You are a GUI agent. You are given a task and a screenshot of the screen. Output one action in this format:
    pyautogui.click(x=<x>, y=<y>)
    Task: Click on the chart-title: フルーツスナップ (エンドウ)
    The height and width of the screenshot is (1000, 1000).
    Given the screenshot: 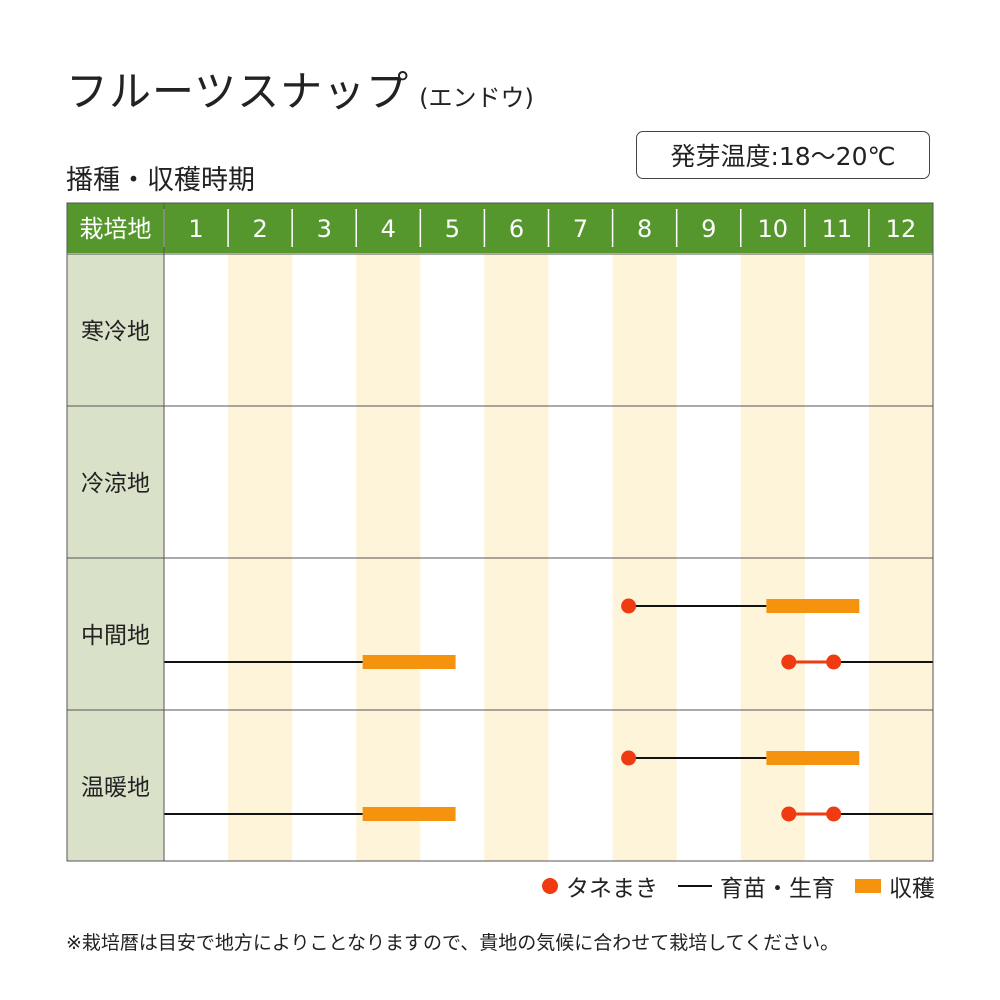 What is the action you would take?
    pyautogui.click(x=300, y=88)
    